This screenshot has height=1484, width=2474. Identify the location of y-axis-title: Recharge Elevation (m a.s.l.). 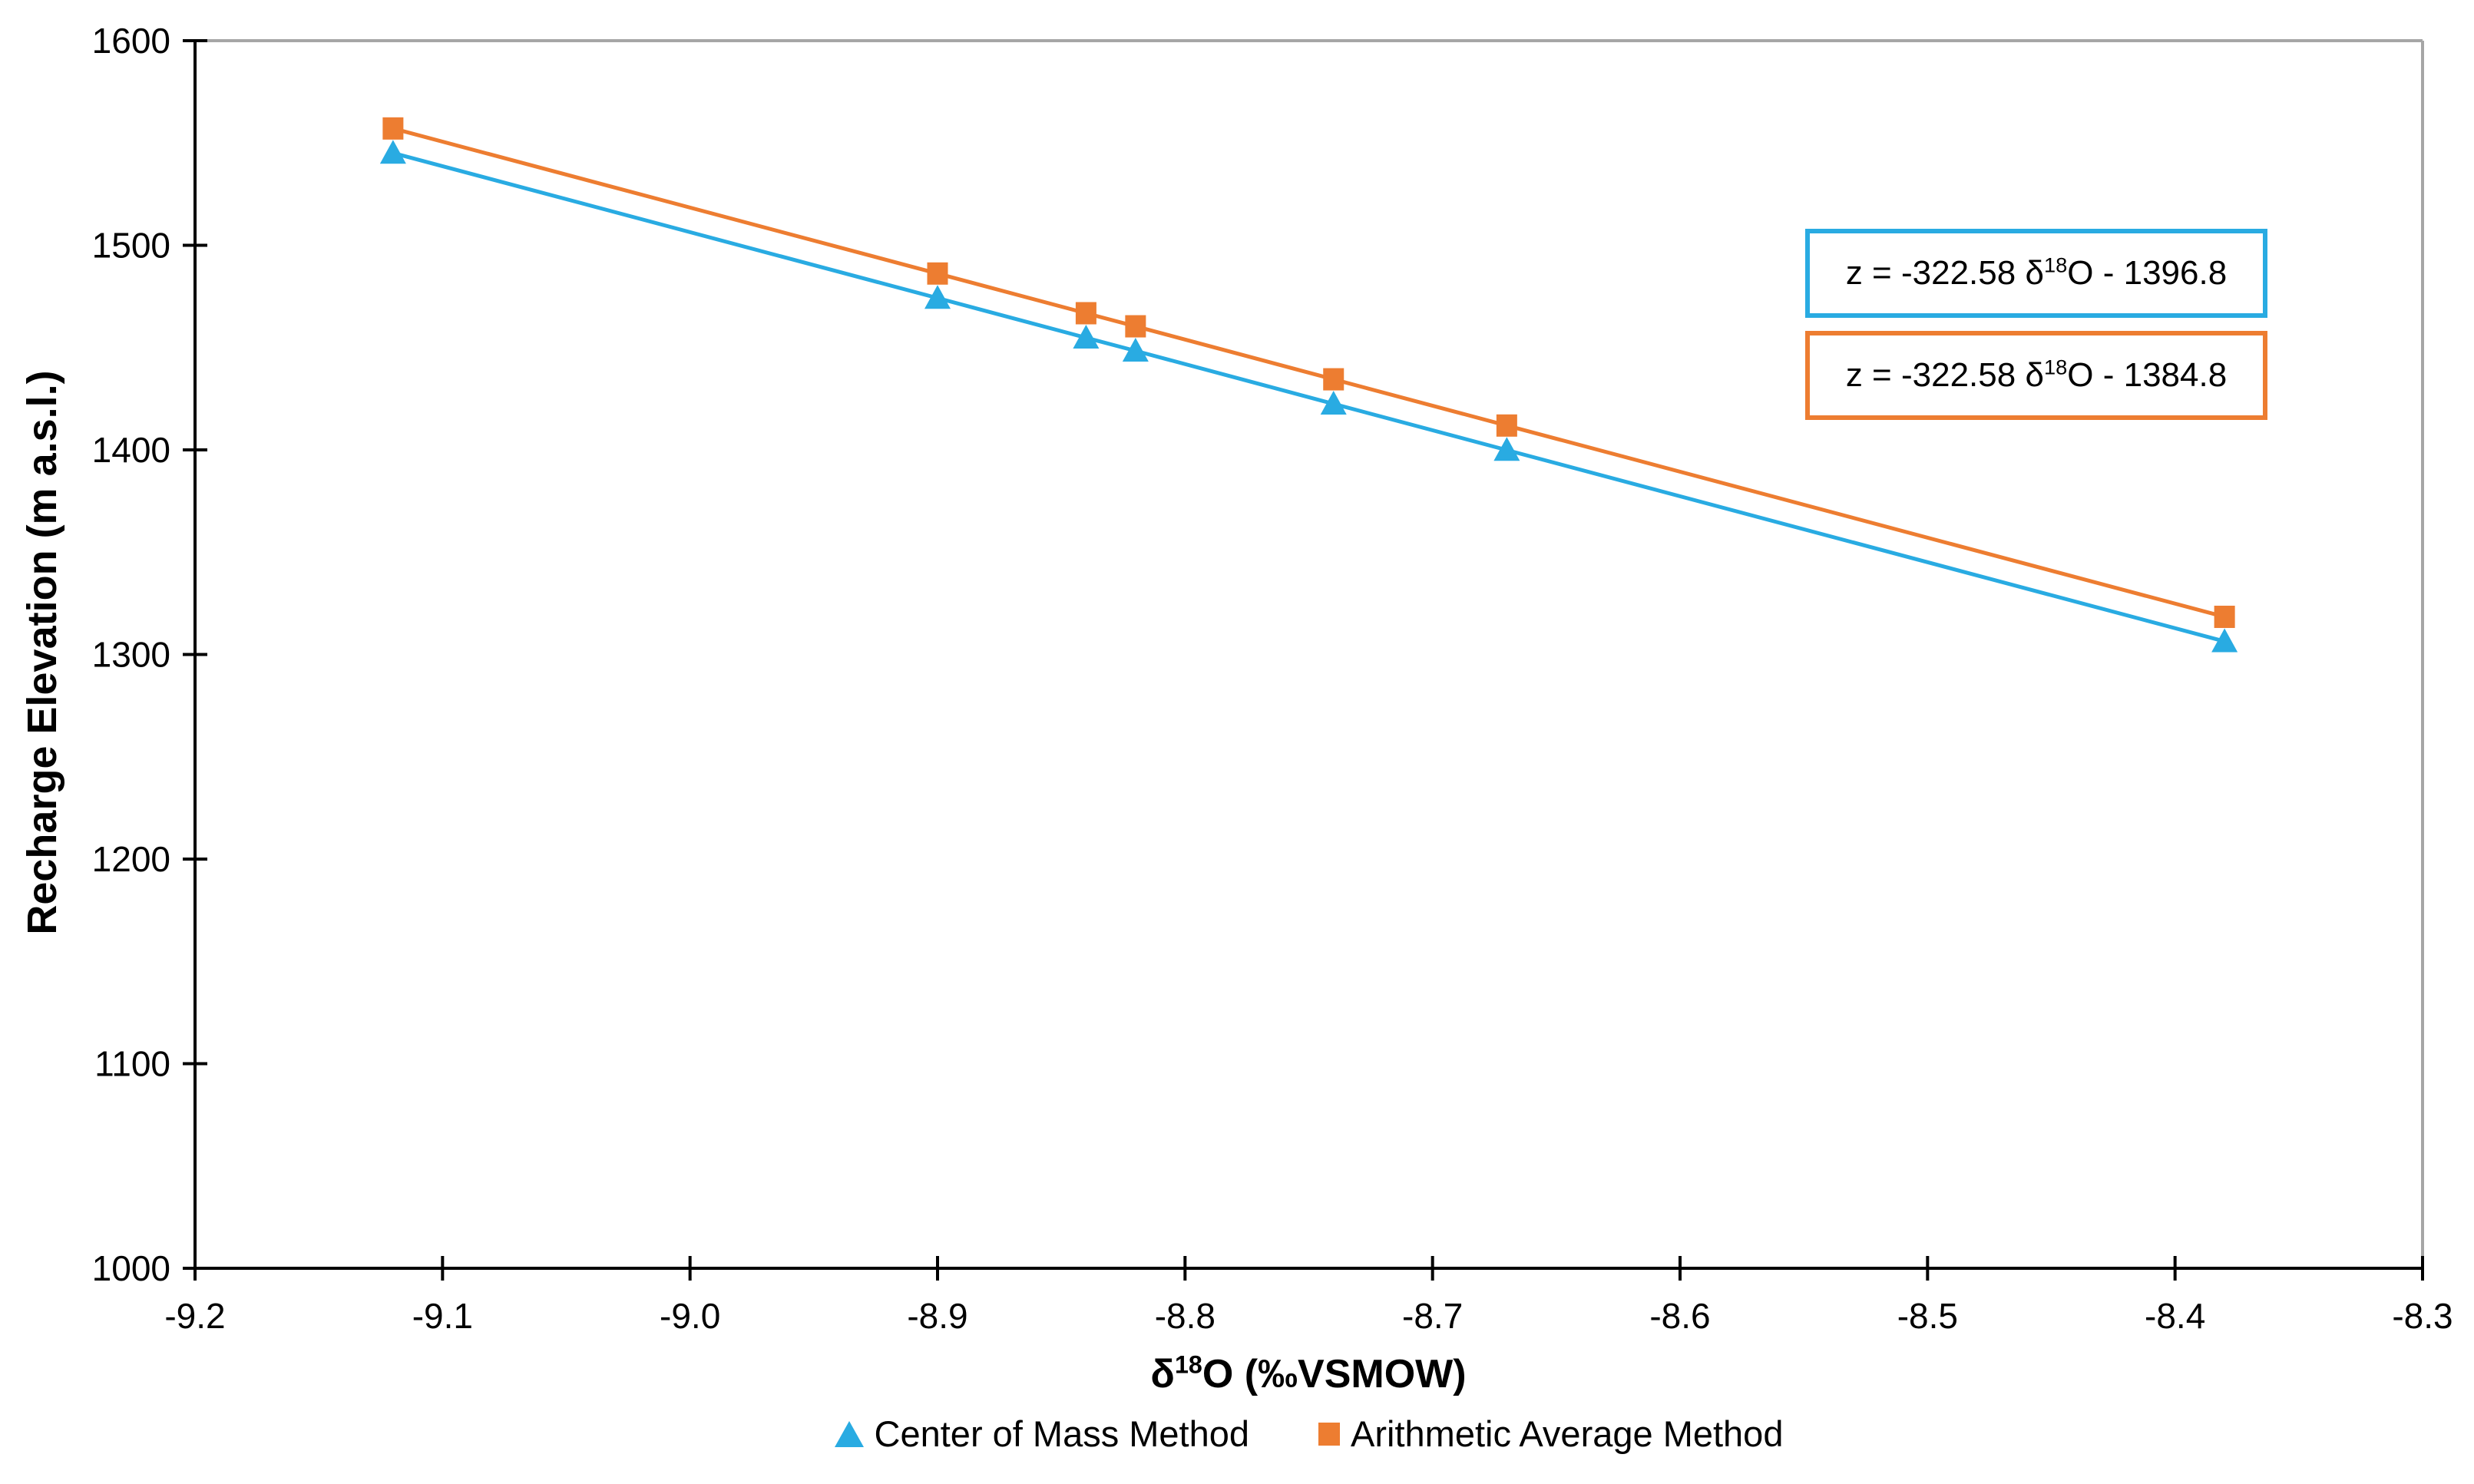
(42, 652).